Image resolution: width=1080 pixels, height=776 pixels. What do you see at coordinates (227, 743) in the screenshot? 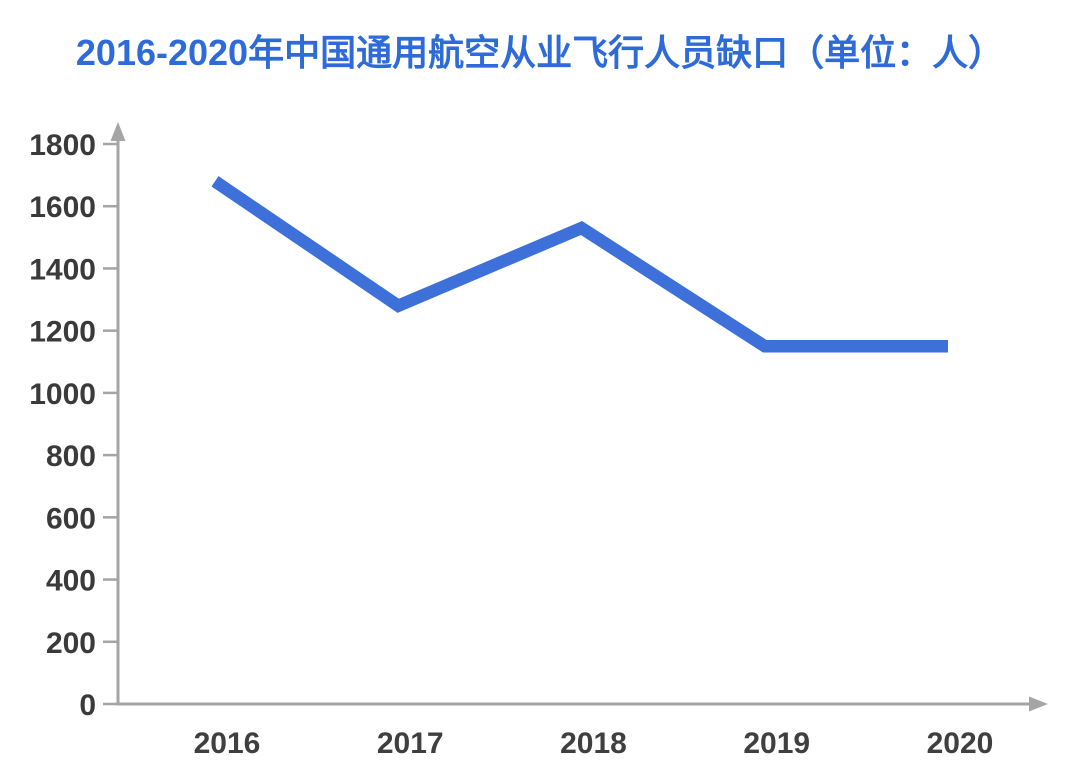
I see `x-tick-label: 2016` at bounding box center [227, 743].